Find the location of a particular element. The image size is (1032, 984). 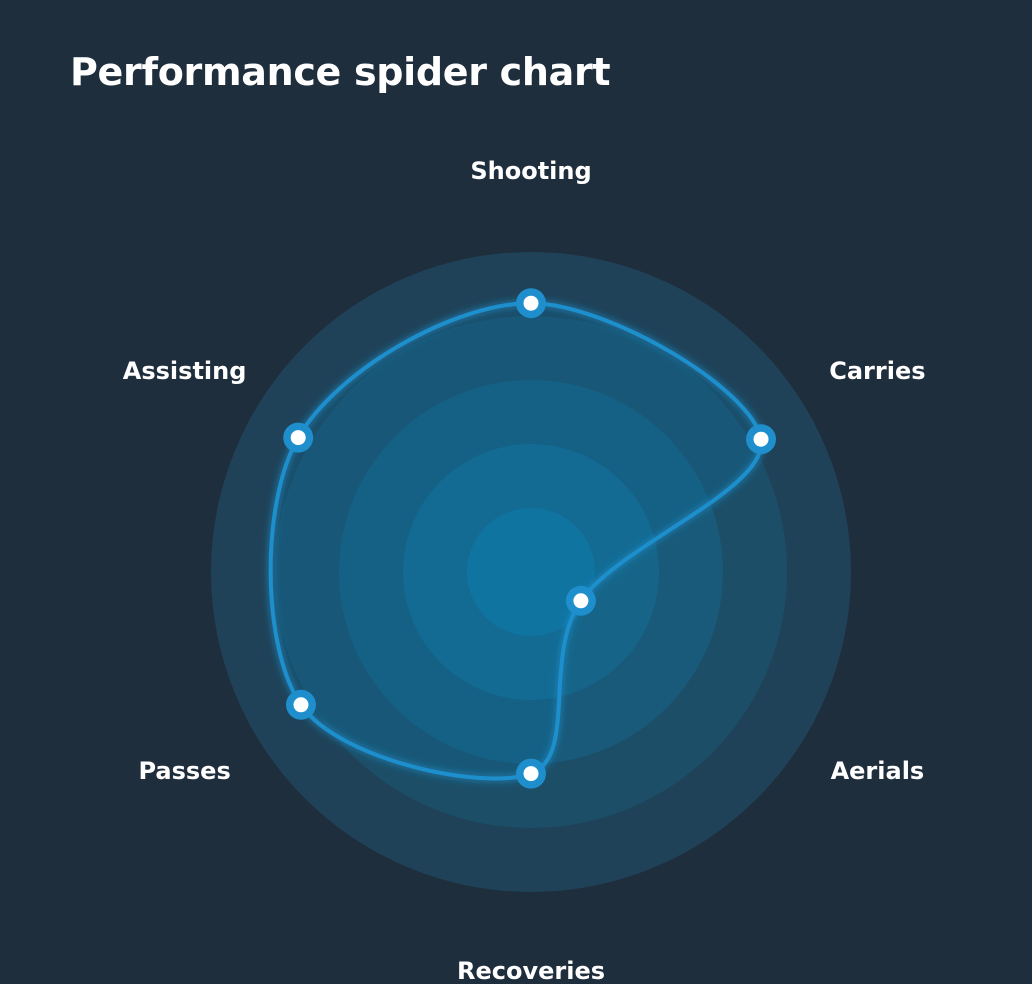

data-point-carries is located at coordinates (761, 439).